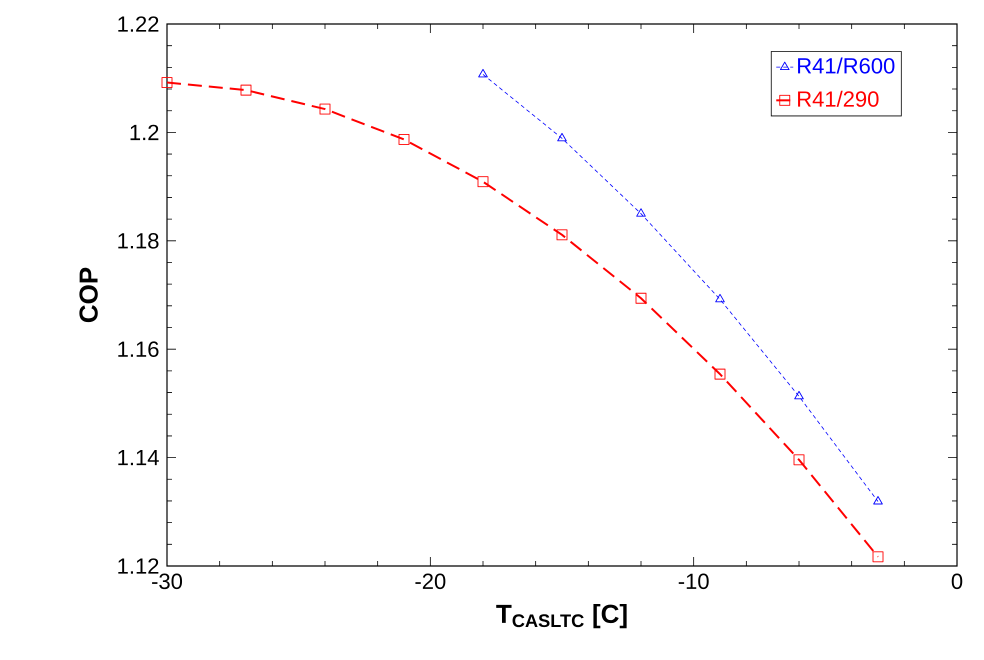 This screenshot has height=660, width=984. Describe the element at coordinates (138, 24) in the screenshot. I see `y-tick-label: 1.22` at that location.